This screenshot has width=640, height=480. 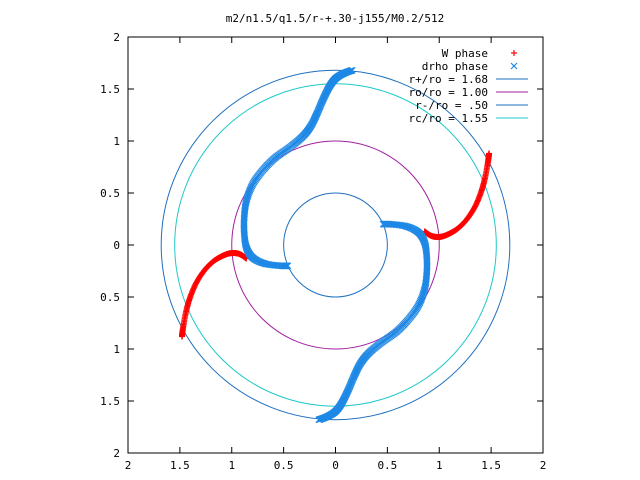 I want to click on legend-label: r+/ro = 1.68, so click(x=448, y=79).